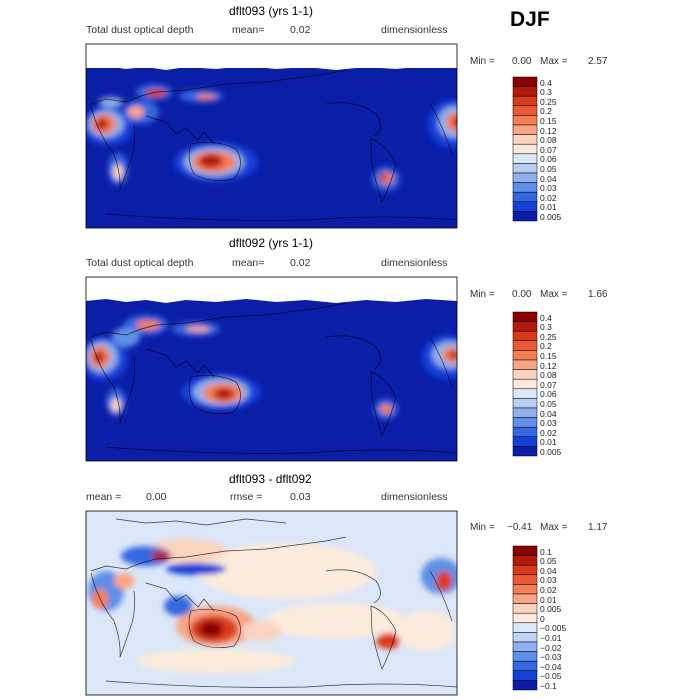 The image size is (700, 700). Describe the element at coordinates (551, 451) in the screenshot. I see `panel2-colorbar-tick: 0.005` at that location.